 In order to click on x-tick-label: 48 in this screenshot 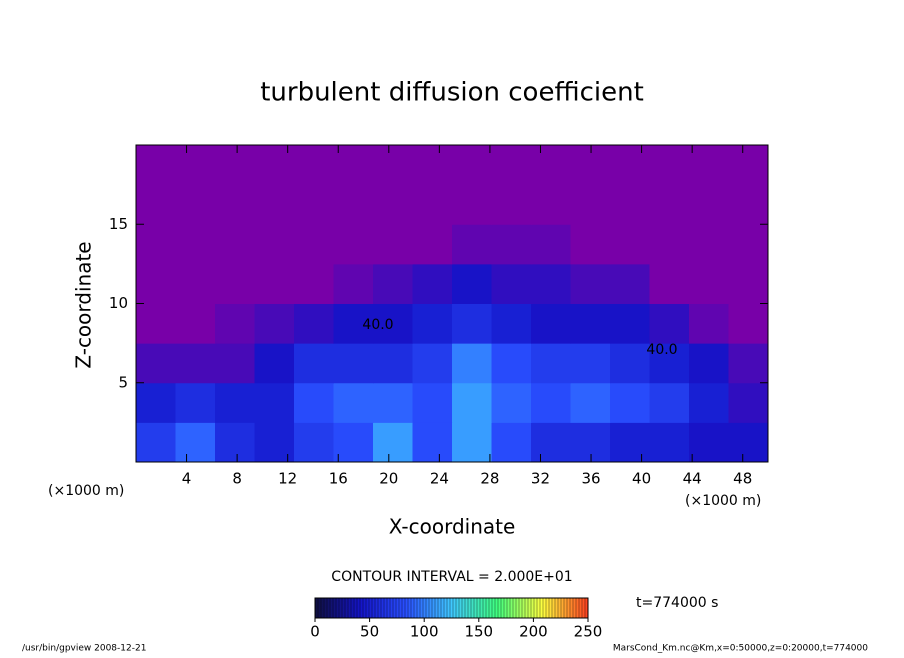, I will do `click(742, 479)`.